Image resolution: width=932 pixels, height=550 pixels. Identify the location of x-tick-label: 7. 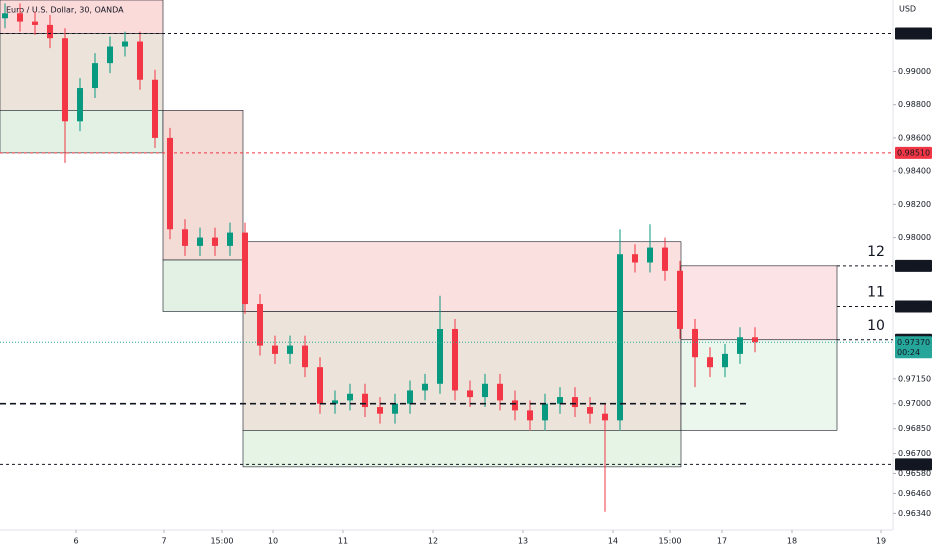
(163, 541).